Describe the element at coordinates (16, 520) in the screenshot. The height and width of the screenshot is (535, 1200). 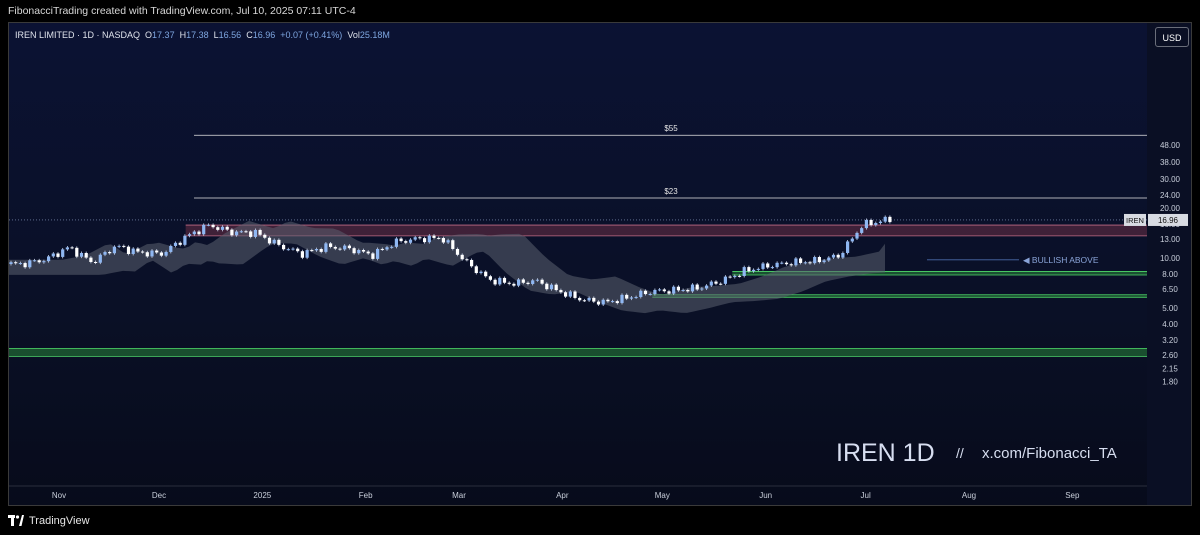
I see `tradingview-logo-icon` at that location.